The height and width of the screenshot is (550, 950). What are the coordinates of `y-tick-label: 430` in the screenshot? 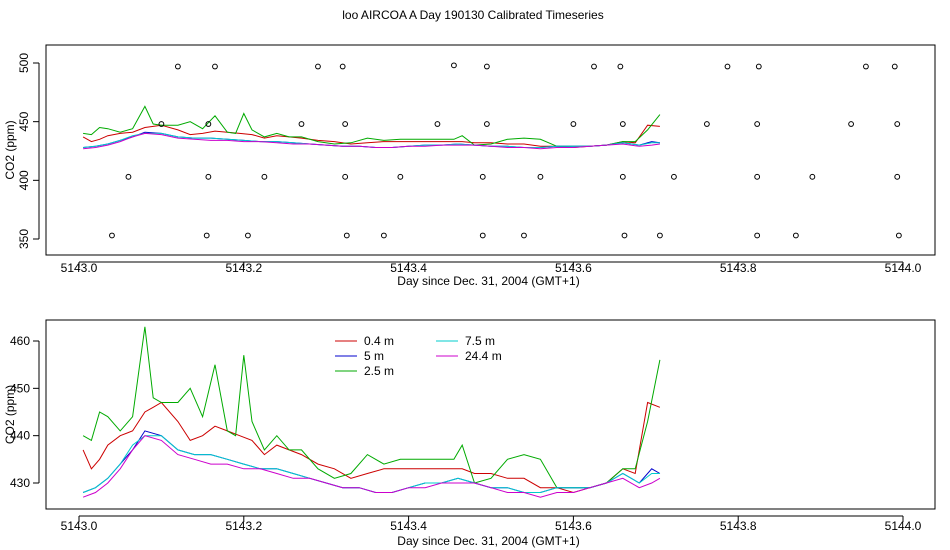 It's located at (20, 483).